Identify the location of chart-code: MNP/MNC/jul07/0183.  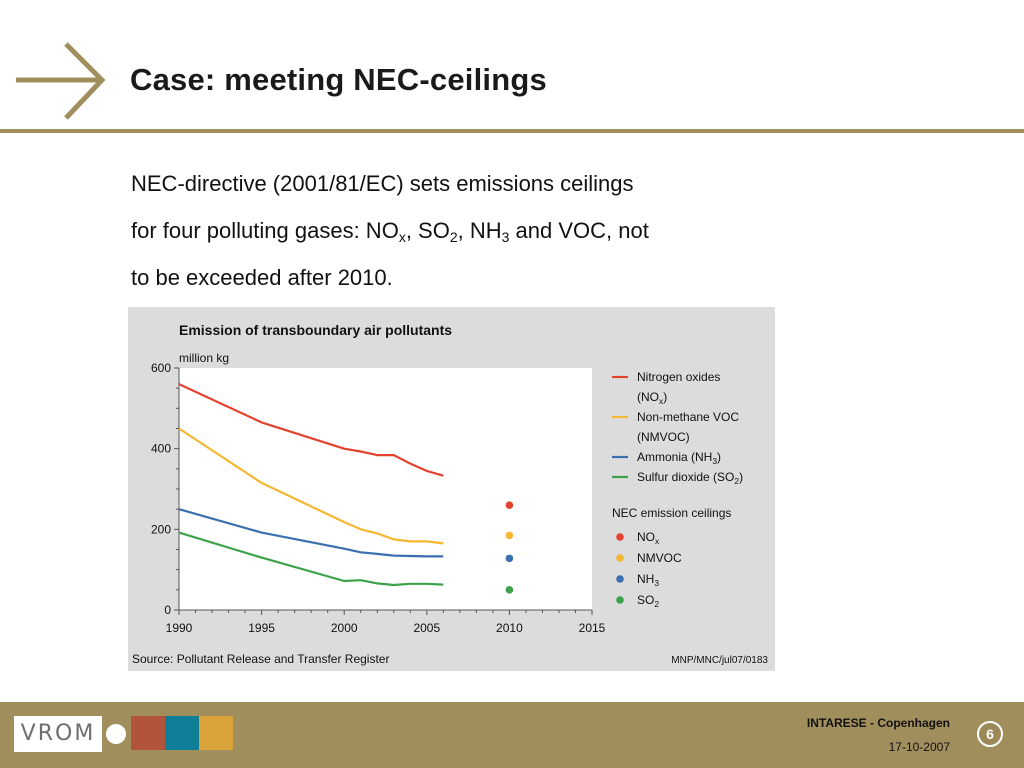
(719, 660).